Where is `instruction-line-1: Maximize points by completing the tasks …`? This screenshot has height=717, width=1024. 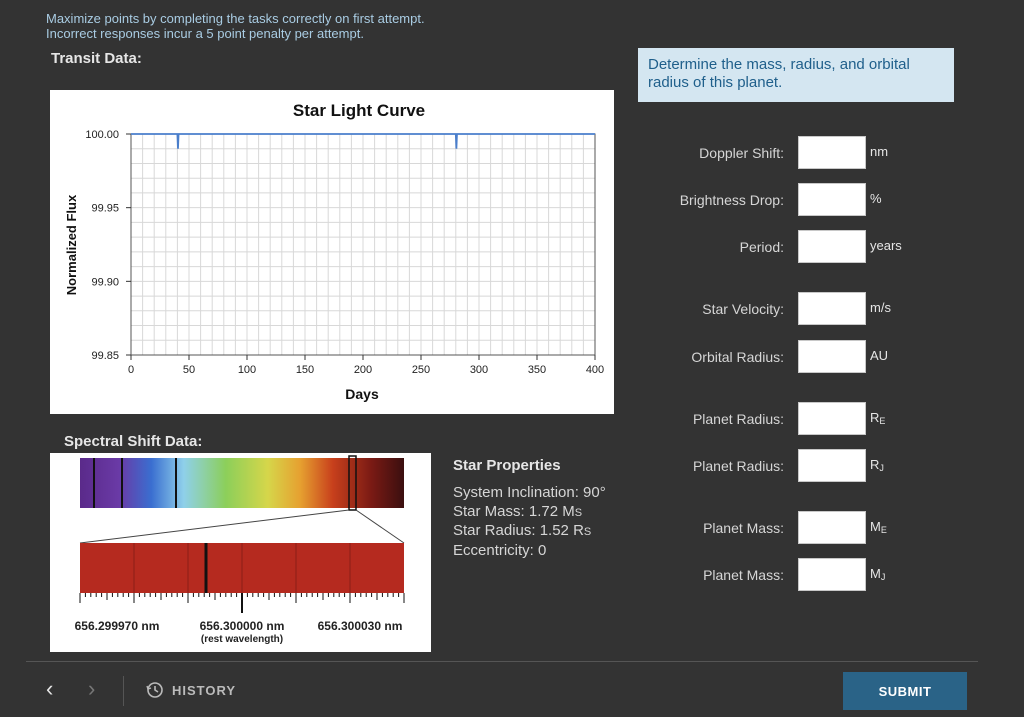
instruction-line-1: Maximize points by completing the tasks … is located at coordinates (235, 18).